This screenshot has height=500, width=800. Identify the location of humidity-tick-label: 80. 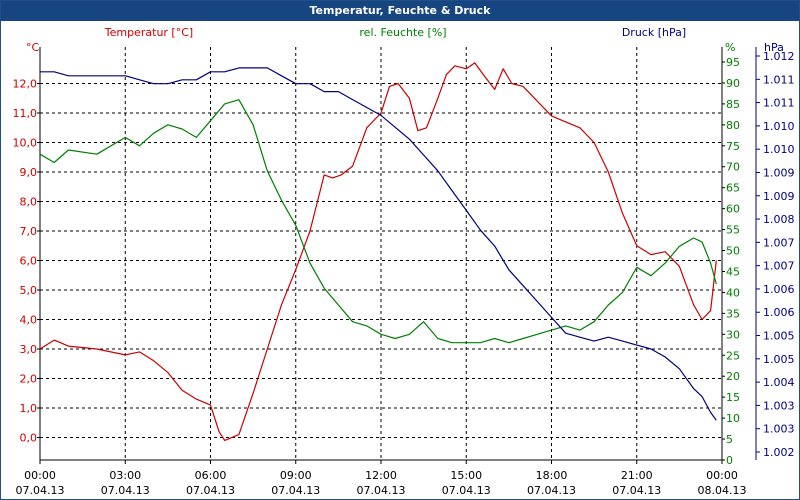
(733, 125).